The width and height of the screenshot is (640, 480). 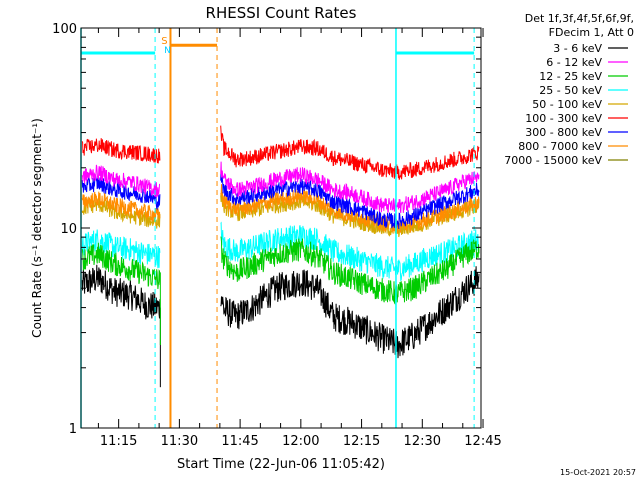 What do you see at coordinates (563, 118) in the screenshot?
I see `legend-entry-label: 100 - 300 keV` at bounding box center [563, 118].